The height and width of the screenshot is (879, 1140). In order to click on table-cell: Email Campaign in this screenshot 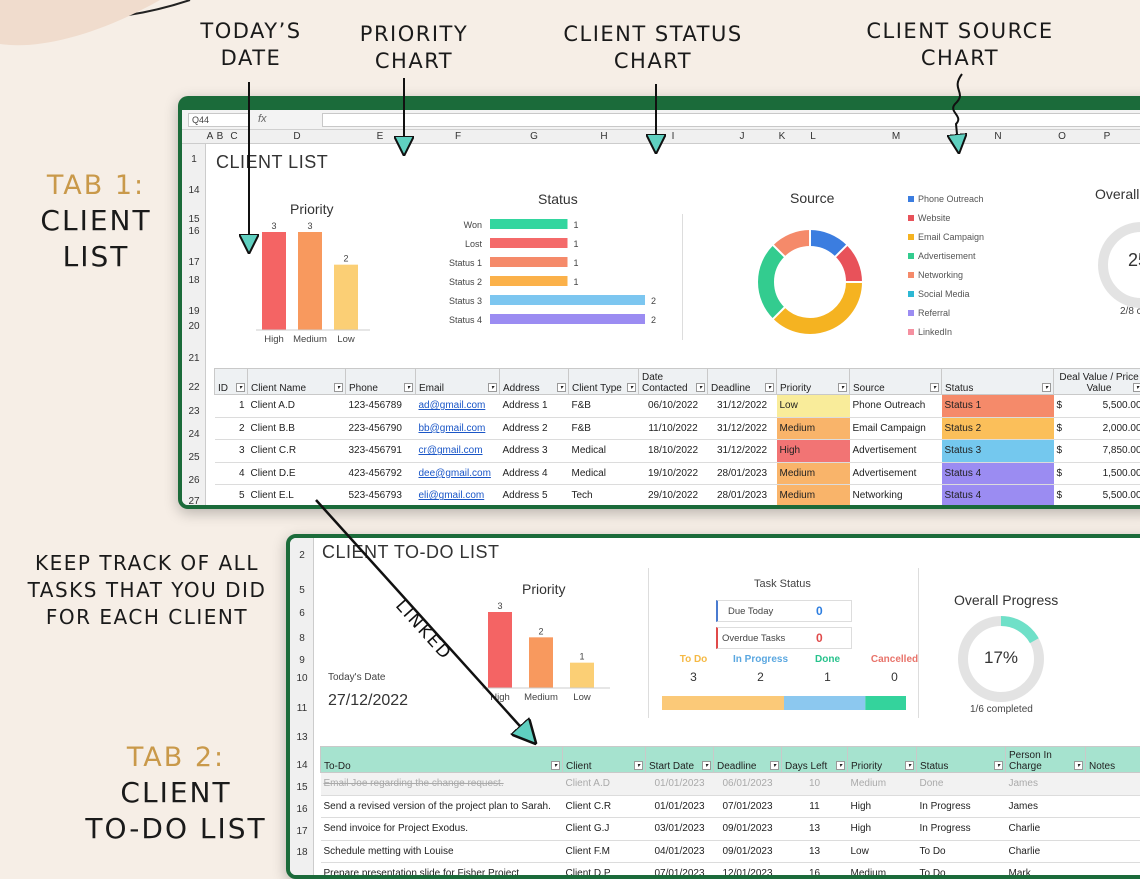, I will do `click(896, 428)`.